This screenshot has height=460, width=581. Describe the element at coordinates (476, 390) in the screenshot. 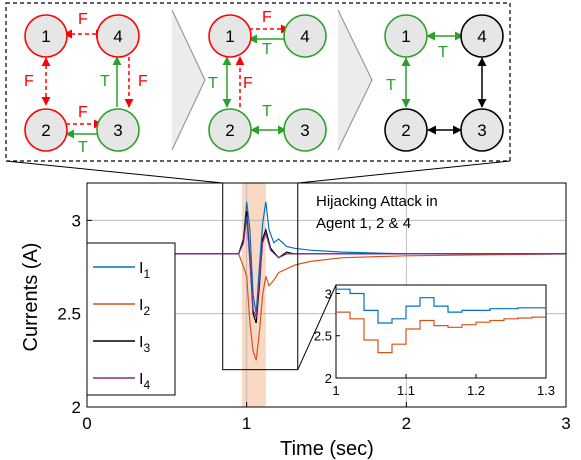

I see `inset-x-tick-label: 1.2` at that location.